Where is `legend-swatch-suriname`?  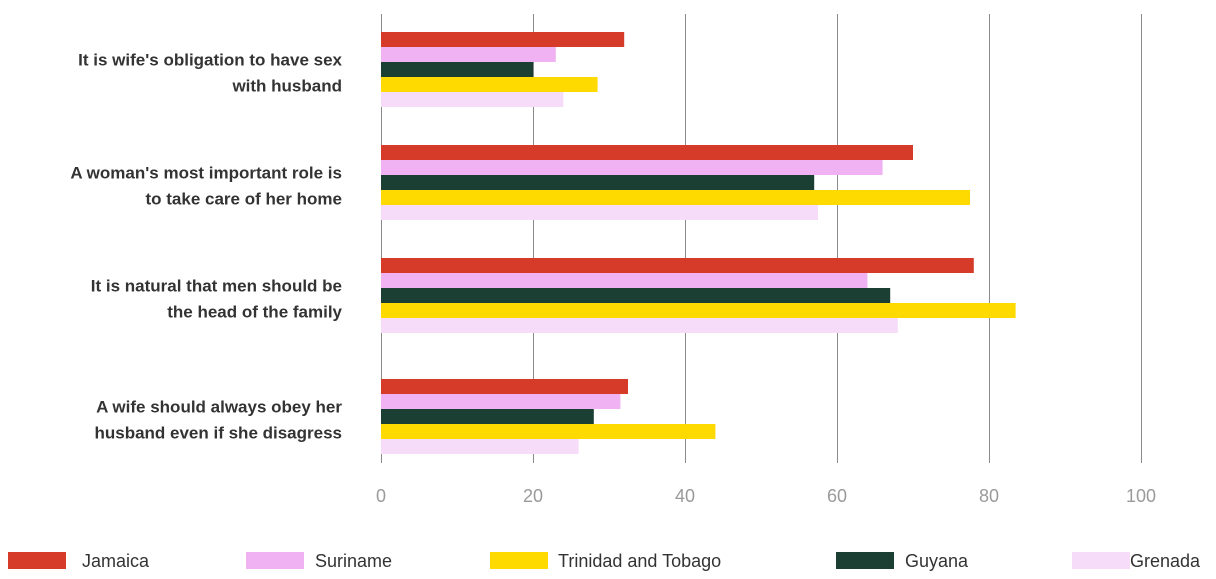 legend-swatch-suriname is located at coordinates (275, 560).